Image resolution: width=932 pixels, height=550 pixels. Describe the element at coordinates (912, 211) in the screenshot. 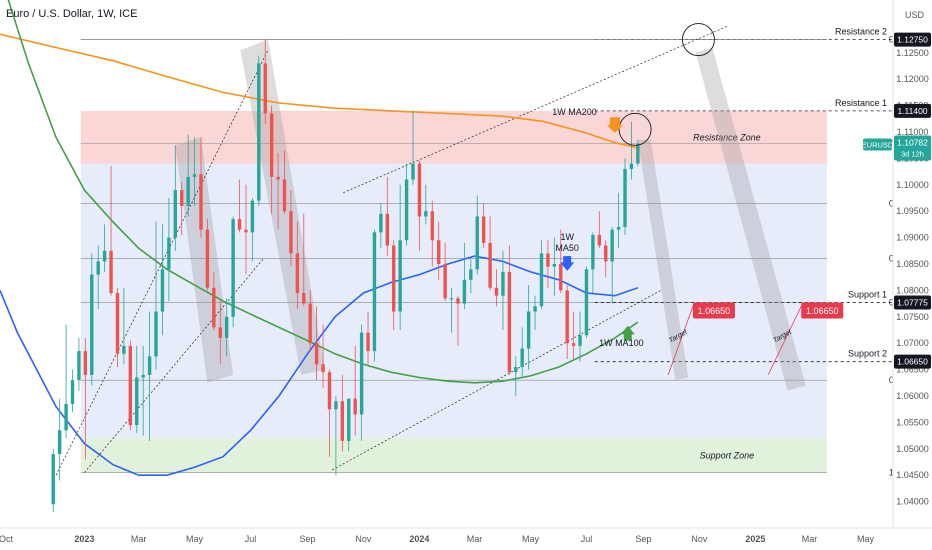

I see `price-tick-label: 1.09500` at that location.